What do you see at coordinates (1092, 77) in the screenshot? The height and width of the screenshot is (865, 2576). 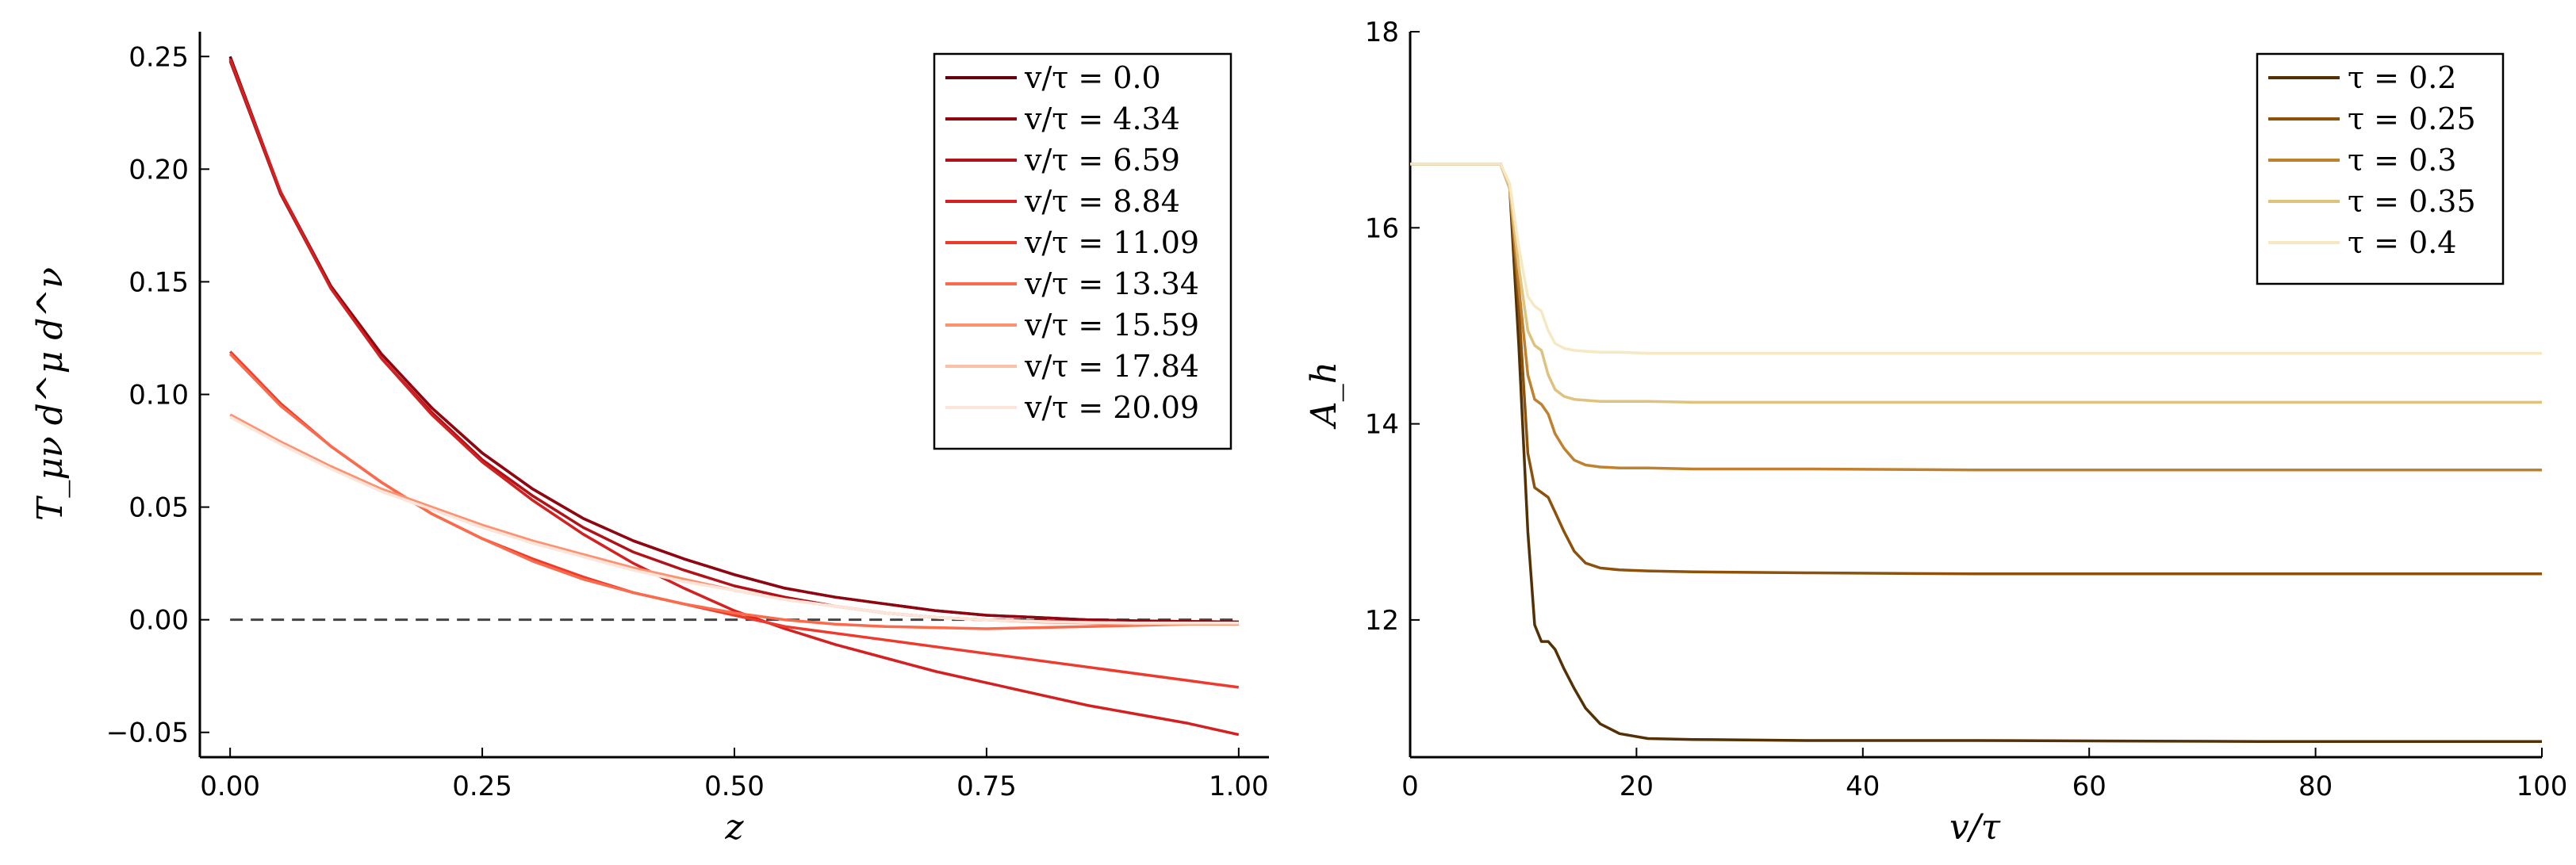 I see `left-legend-entry: v/τ = 0.0` at bounding box center [1092, 77].